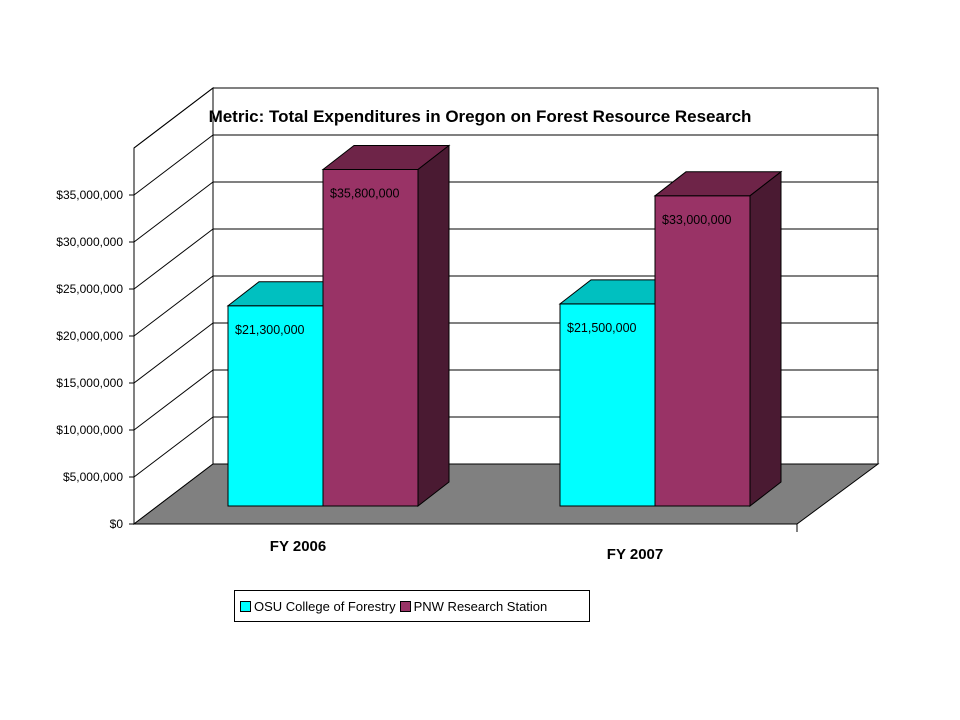 The width and height of the screenshot is (960, 720). What do you see at coordinates (697, 220) in the screenshot?
I see `data-label: $33,000,000` at bounding box center [697, 220].